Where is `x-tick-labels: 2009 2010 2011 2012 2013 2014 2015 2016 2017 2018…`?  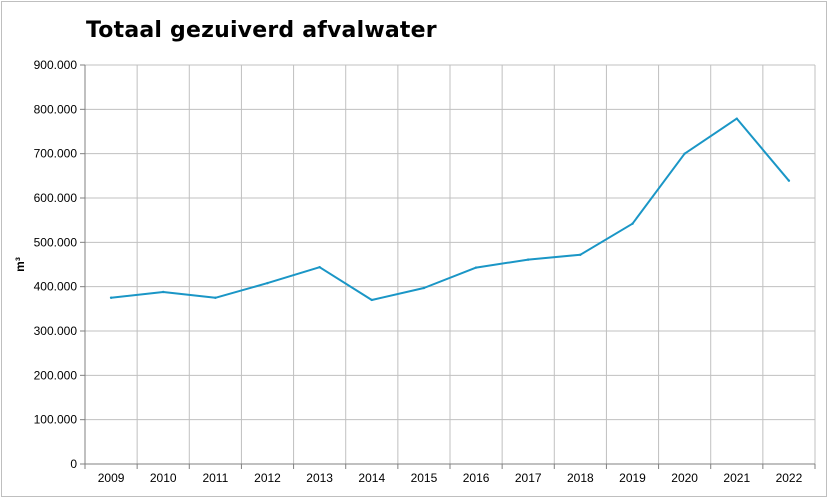 x-tick-labels: 2009 2010 2011 2012 2013 2014 2015 2016 2017 2018… is located at coordinates (450, 478).